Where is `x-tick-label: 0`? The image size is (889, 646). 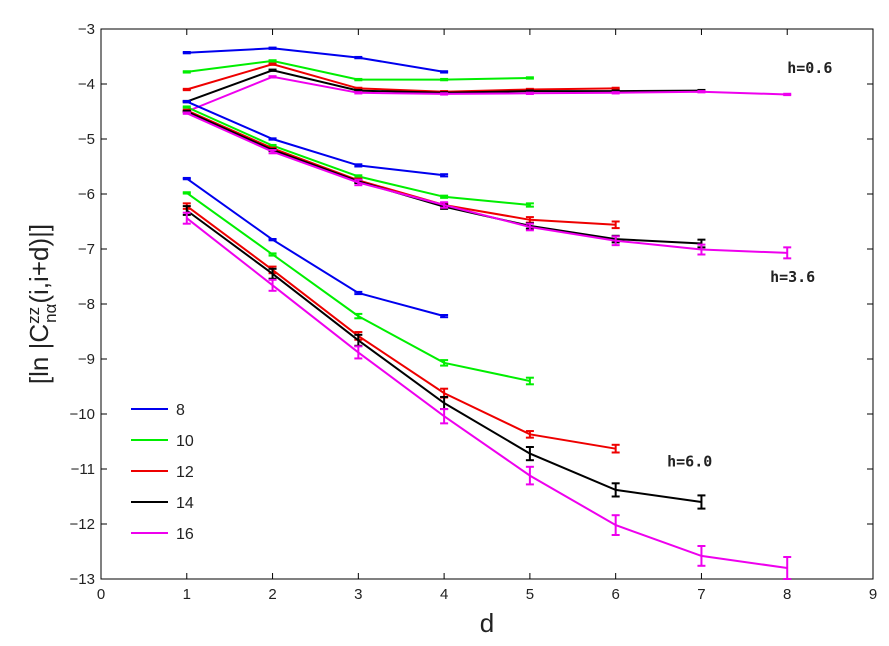
x-tick-label: 0 is located at coordinates (101, 594).